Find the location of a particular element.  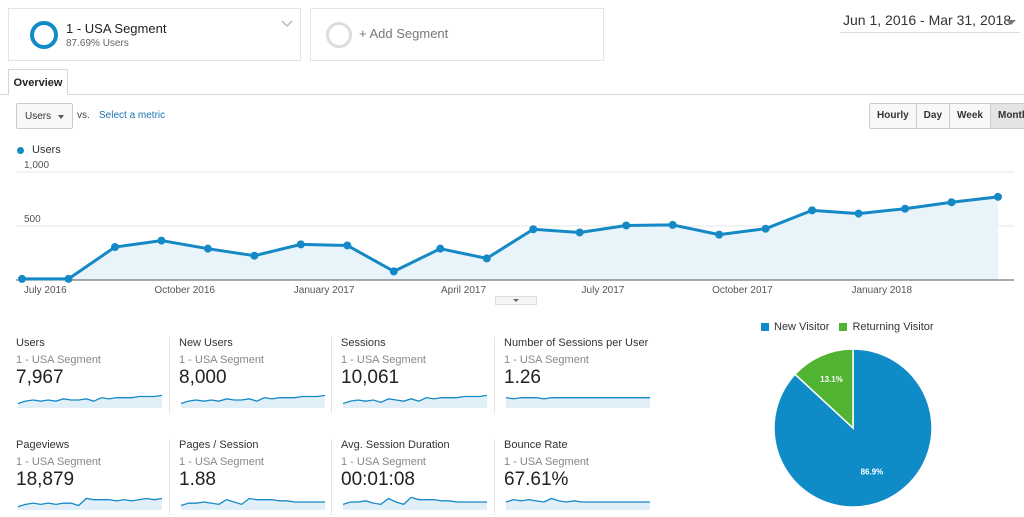

segment-card-usa: 1 - USA Segment 87.69% Users is located at coordinates (154, 34).